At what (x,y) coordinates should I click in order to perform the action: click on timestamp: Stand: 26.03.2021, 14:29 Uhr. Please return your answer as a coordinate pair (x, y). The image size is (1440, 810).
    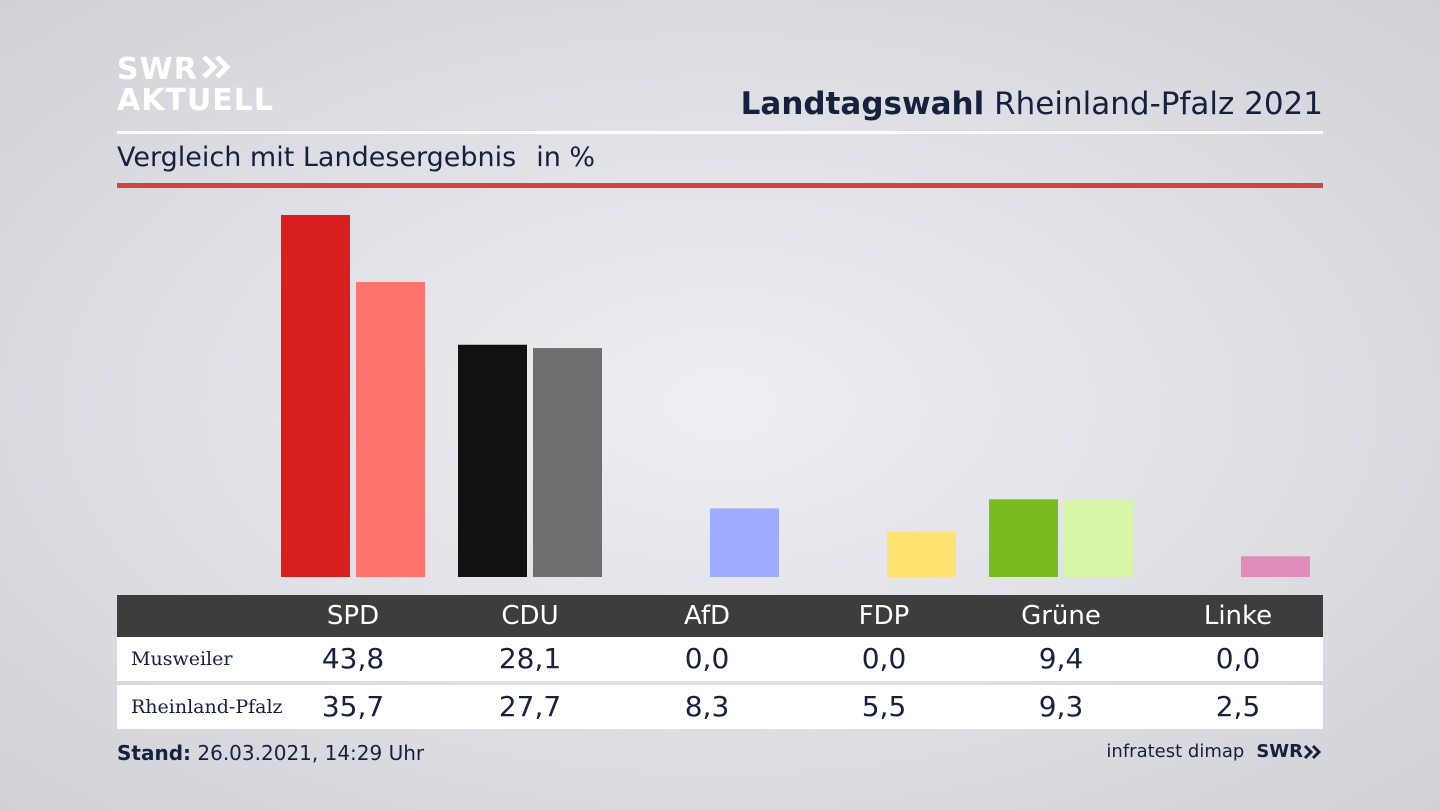
    Looking at the image, I should click on (270, 753).